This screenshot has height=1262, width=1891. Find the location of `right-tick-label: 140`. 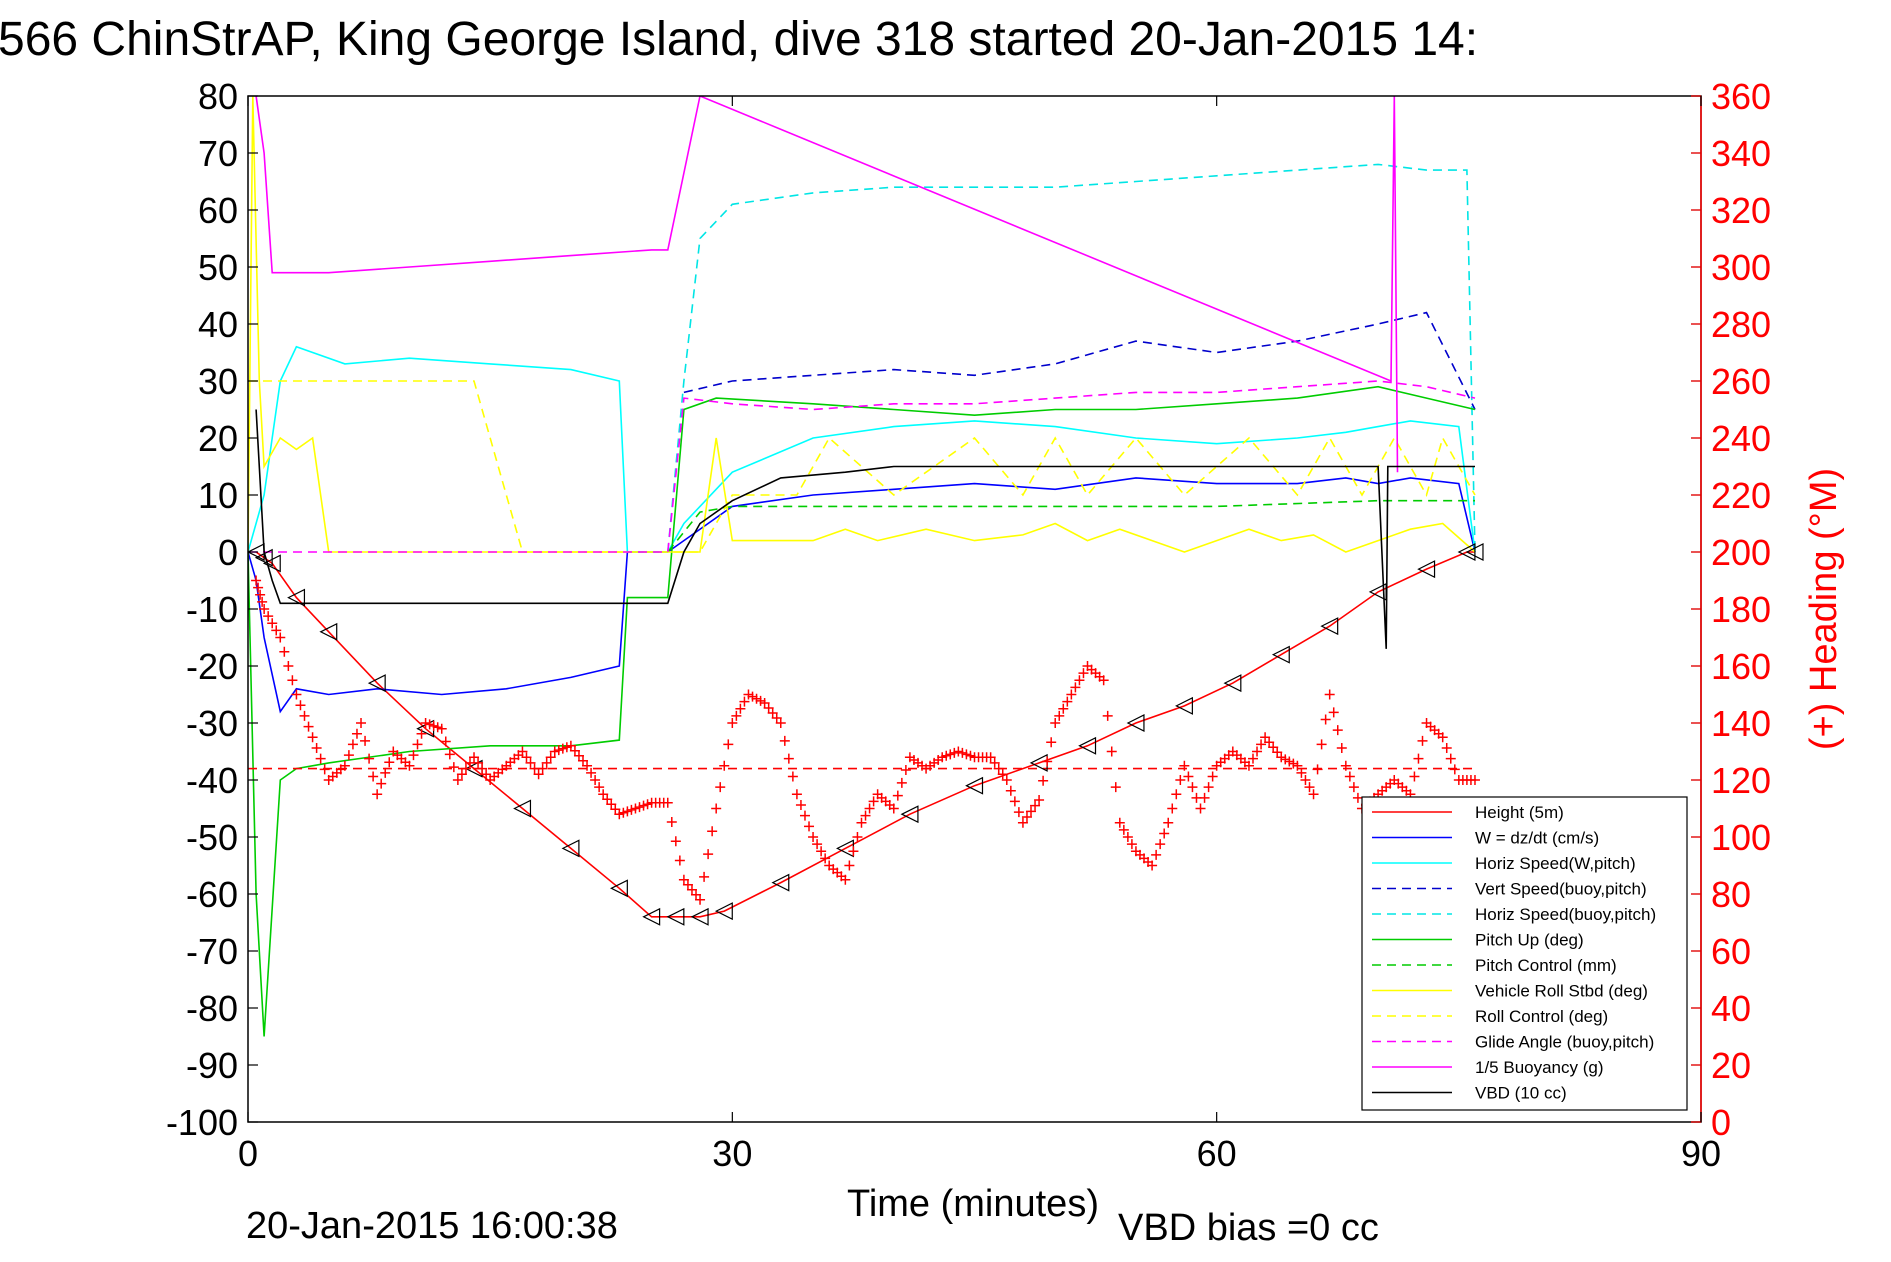

right-tick-label: 140 is located at coordinates (1741, 723).